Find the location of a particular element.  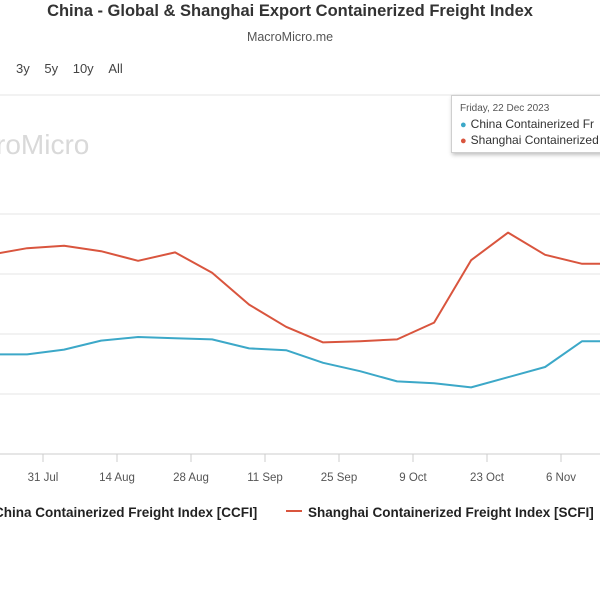

legend-item-ccfi: China Containerized Freight Index [CCFI] is located at coordinates (128, 512).